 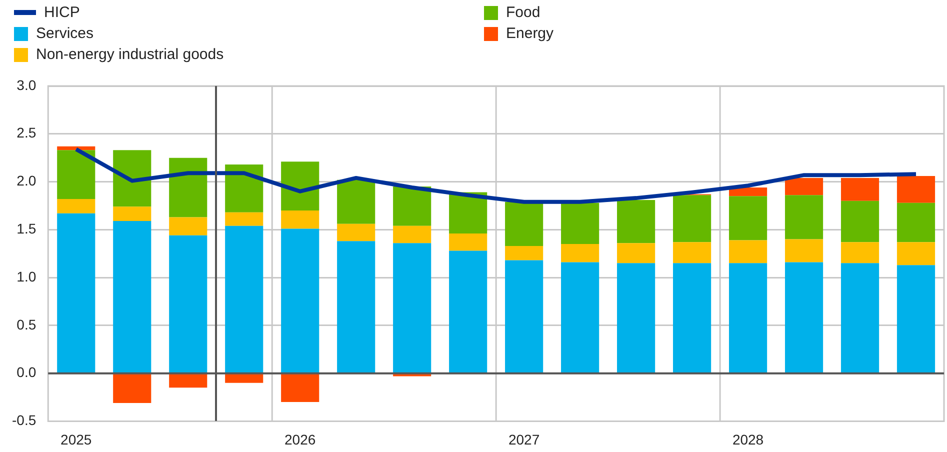 I want to click on x-tick-label: 2027, so click(x=524, y=439).